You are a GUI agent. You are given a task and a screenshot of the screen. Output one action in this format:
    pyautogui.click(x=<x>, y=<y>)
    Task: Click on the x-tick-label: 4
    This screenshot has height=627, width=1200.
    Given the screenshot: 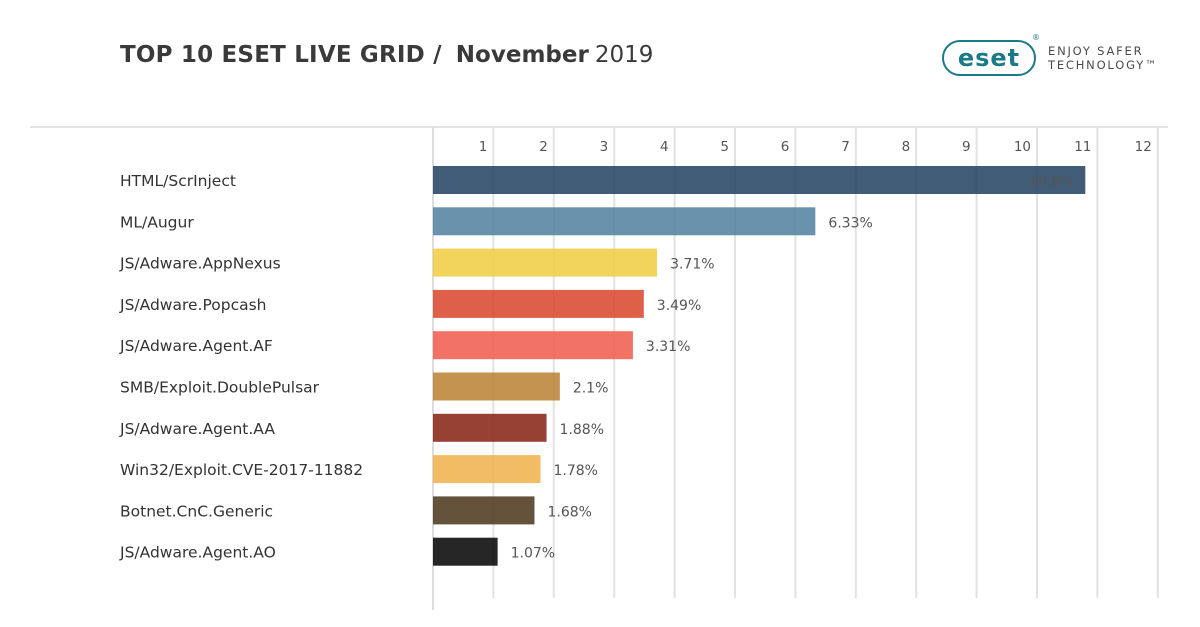 What is the action you would take?
    pyautogui.click(x=664, y=147)
    